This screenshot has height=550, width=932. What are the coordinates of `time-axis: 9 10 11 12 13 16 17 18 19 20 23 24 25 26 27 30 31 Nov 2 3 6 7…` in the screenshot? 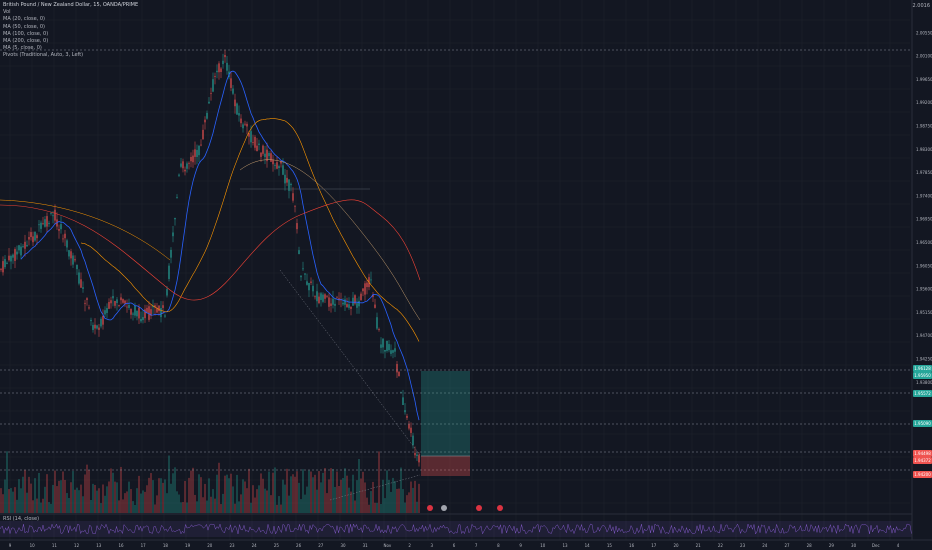 It's located at (454, 545).